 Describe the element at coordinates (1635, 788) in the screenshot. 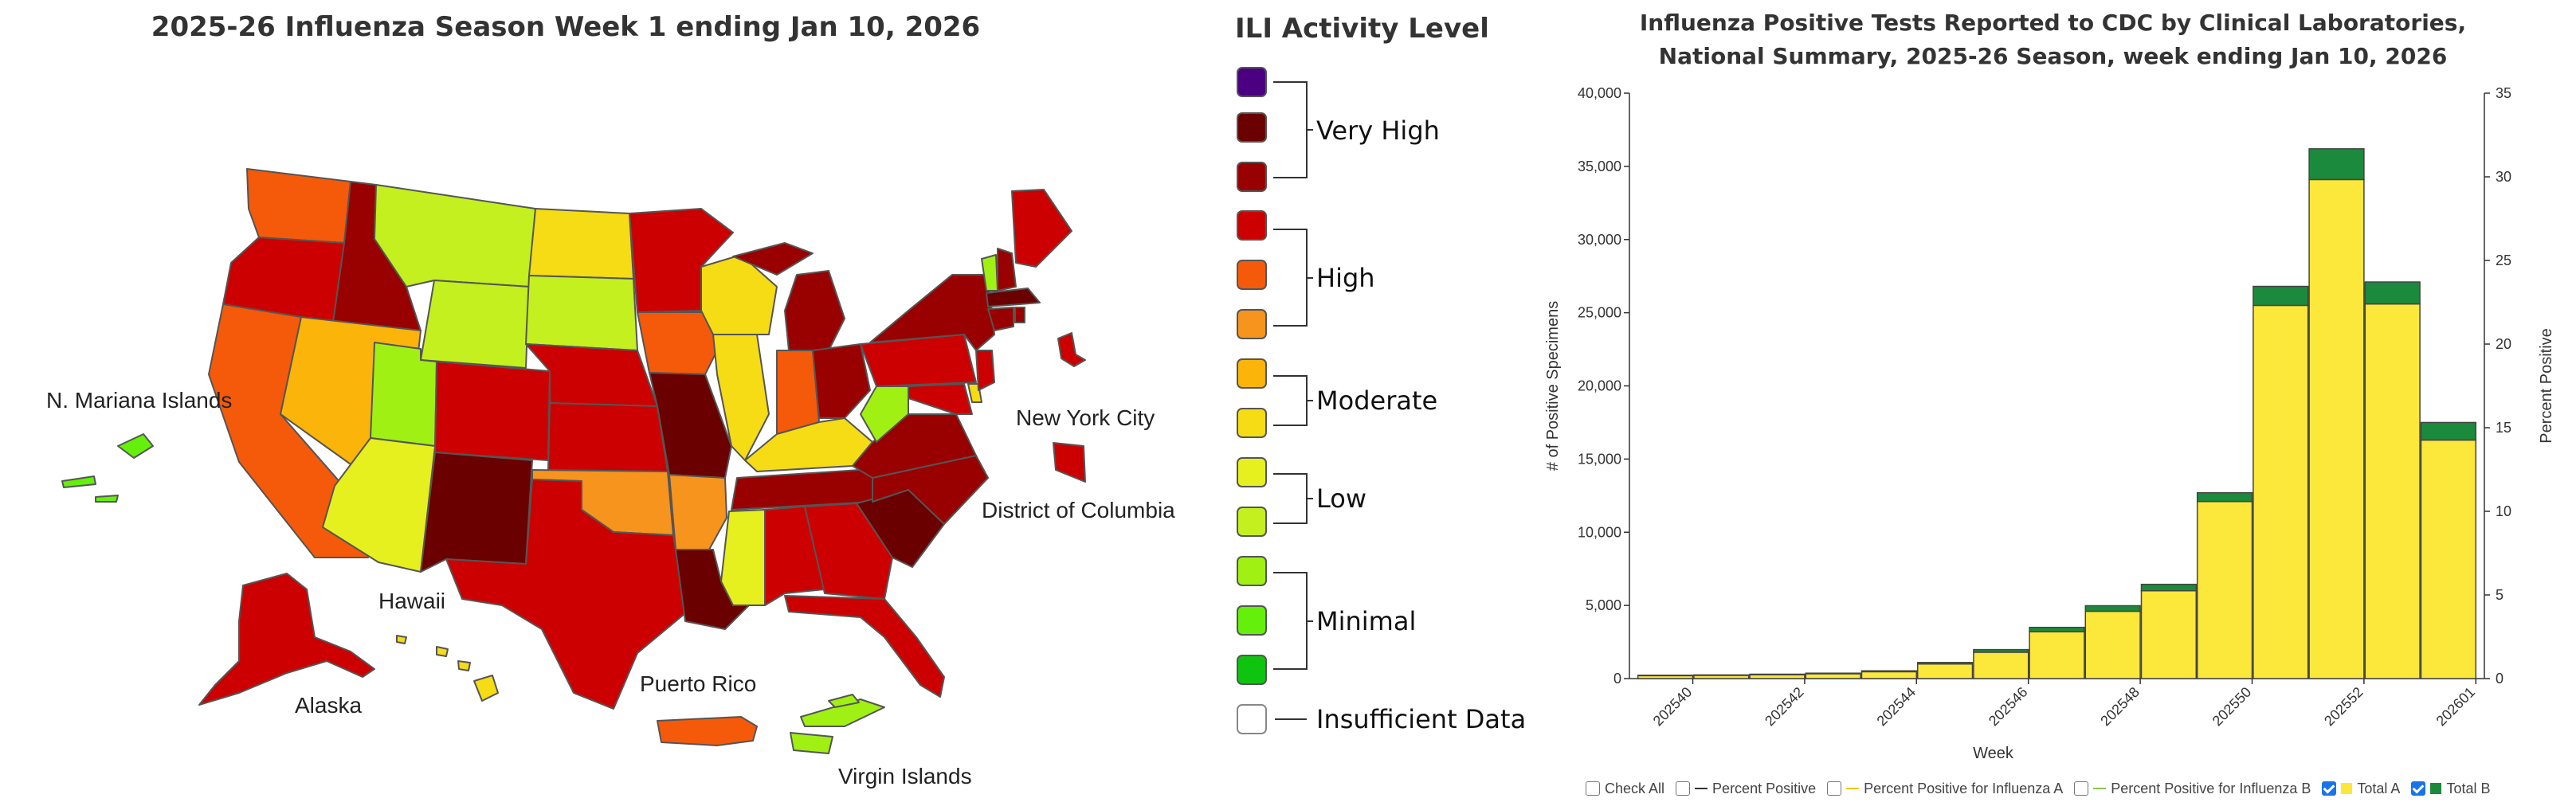

I see `check-all-label: Check All` at that location.